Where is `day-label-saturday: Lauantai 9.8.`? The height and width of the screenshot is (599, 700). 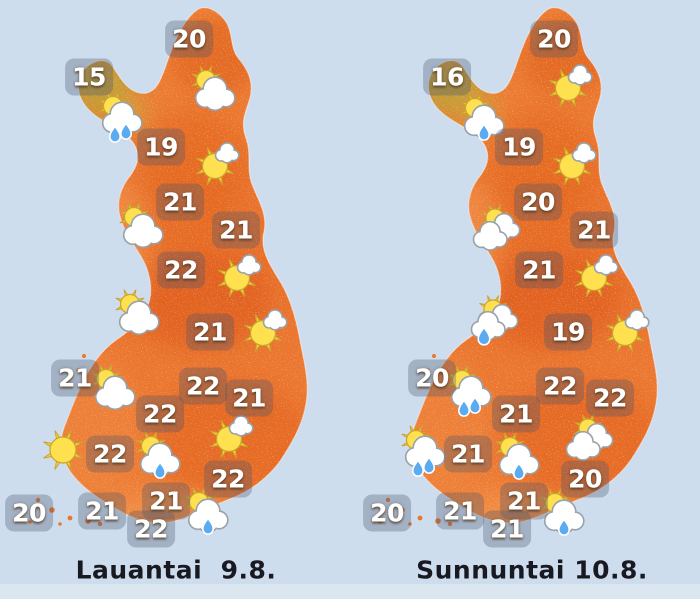
day-label-saturday: Lauantai 9.8. is located at coordinates (176, 570).